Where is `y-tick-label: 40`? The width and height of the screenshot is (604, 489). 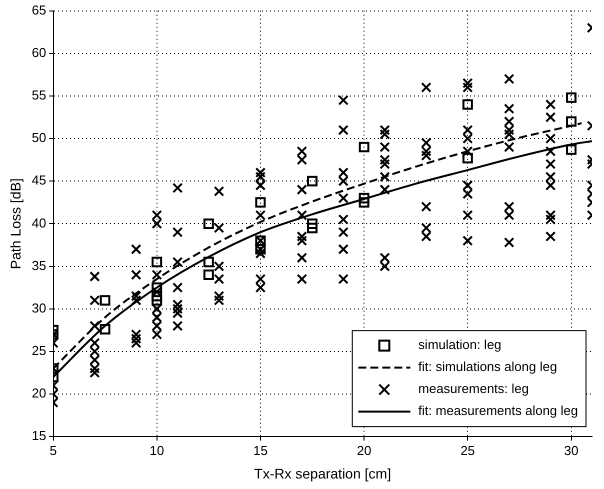 y-tick-label: 40 is located at coordinates (39, 222).